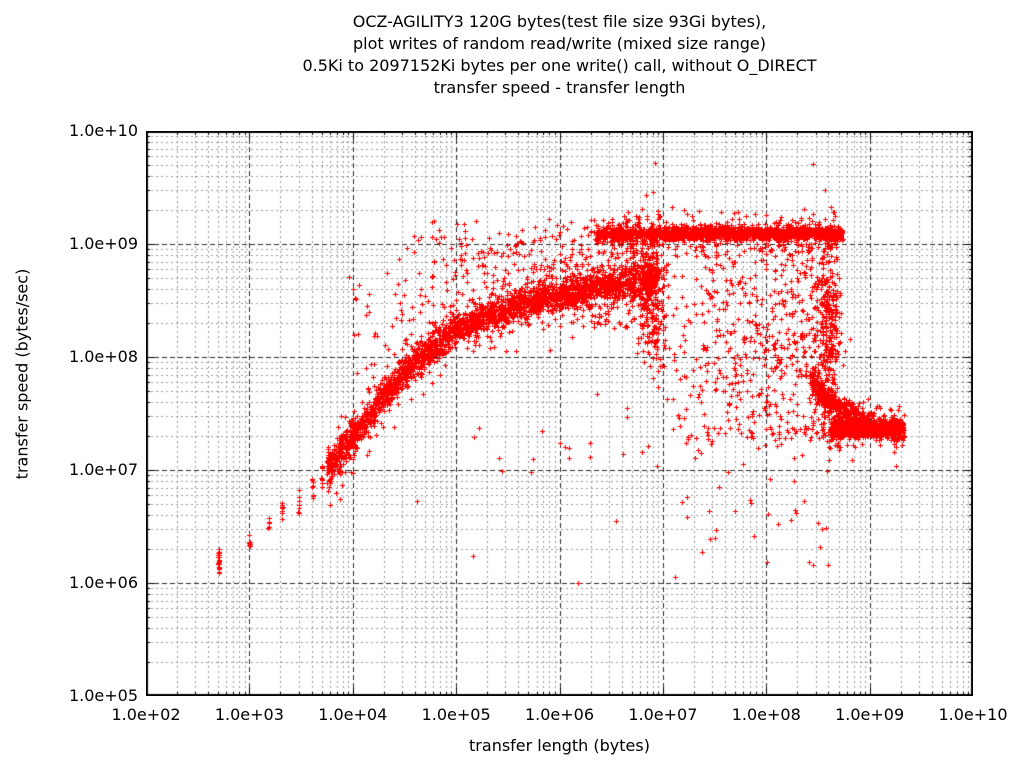 Image resolution: width=1024 pixels, height=768 pixels. I want to click on y-tick-label: 1.0e+08, so click(103, 356).